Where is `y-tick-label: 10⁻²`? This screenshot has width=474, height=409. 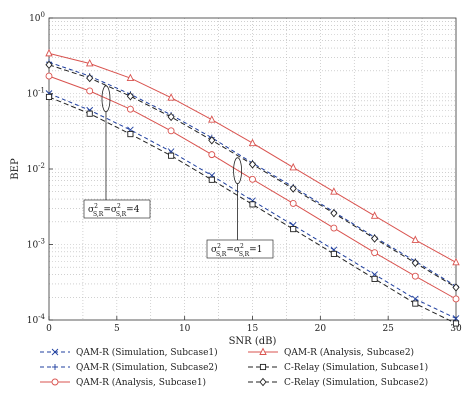
y-tick-label: 10⁻² is located at coordinates (36, 168).